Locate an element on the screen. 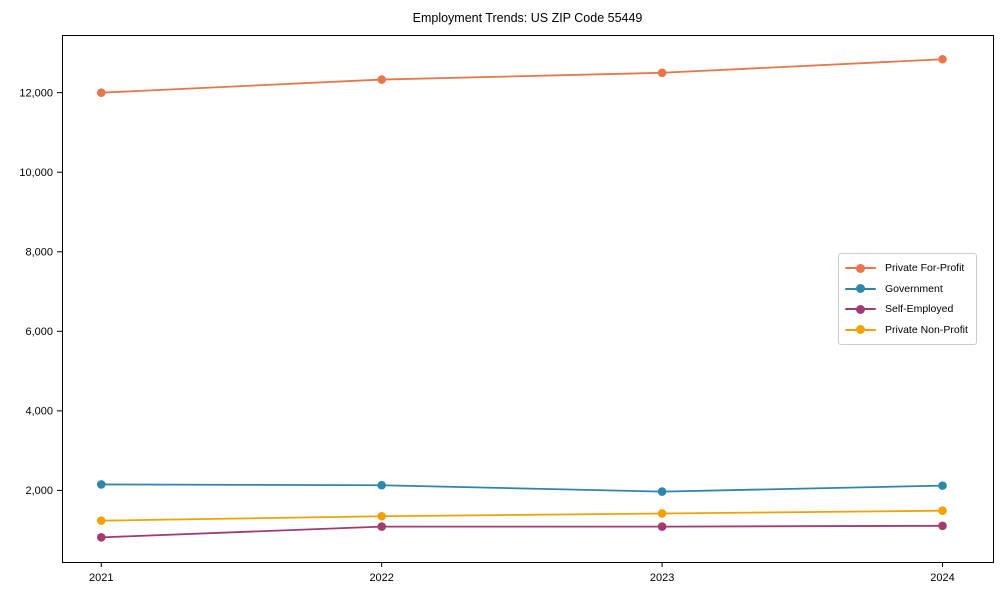 Image resolution: width=1000 pixels, height=600 pixels. legend-item: Private Non-Profit is located at coordinates (907, 330).